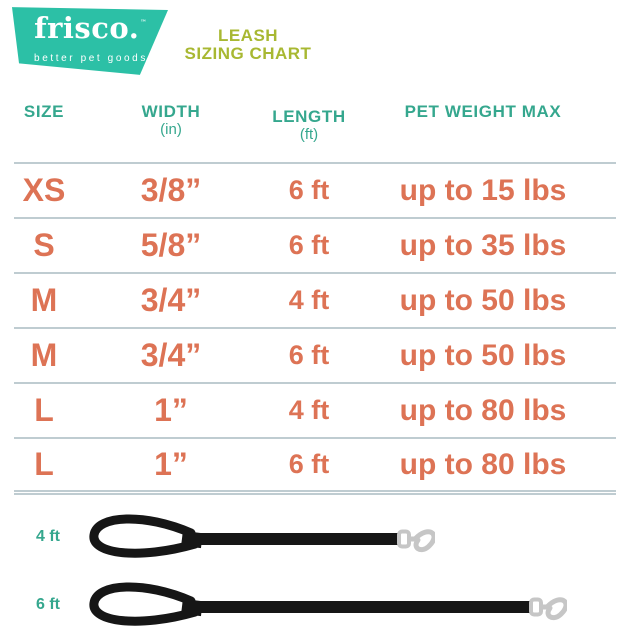 Image resolution: width=630 pixels, height=630 pixels. Describe the element at coordinates (44, 245) in the screenshot. I see `cell-size: S` at that location.